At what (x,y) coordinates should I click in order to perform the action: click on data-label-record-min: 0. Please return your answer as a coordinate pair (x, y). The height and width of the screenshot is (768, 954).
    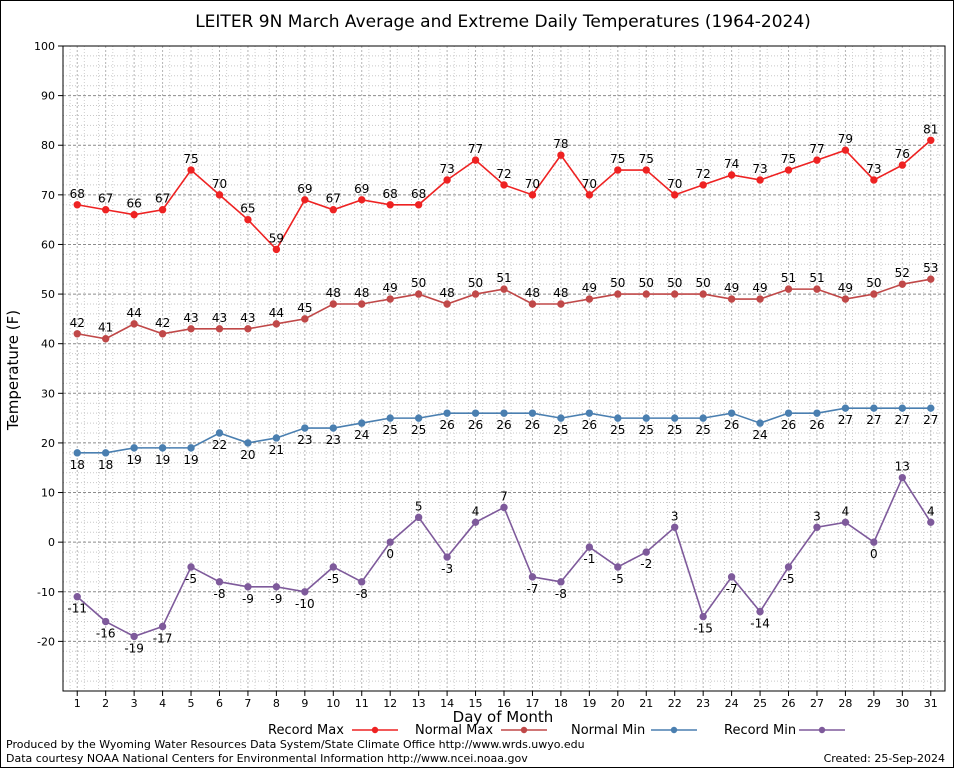
    Looking at the image, I should click on (874, 554).